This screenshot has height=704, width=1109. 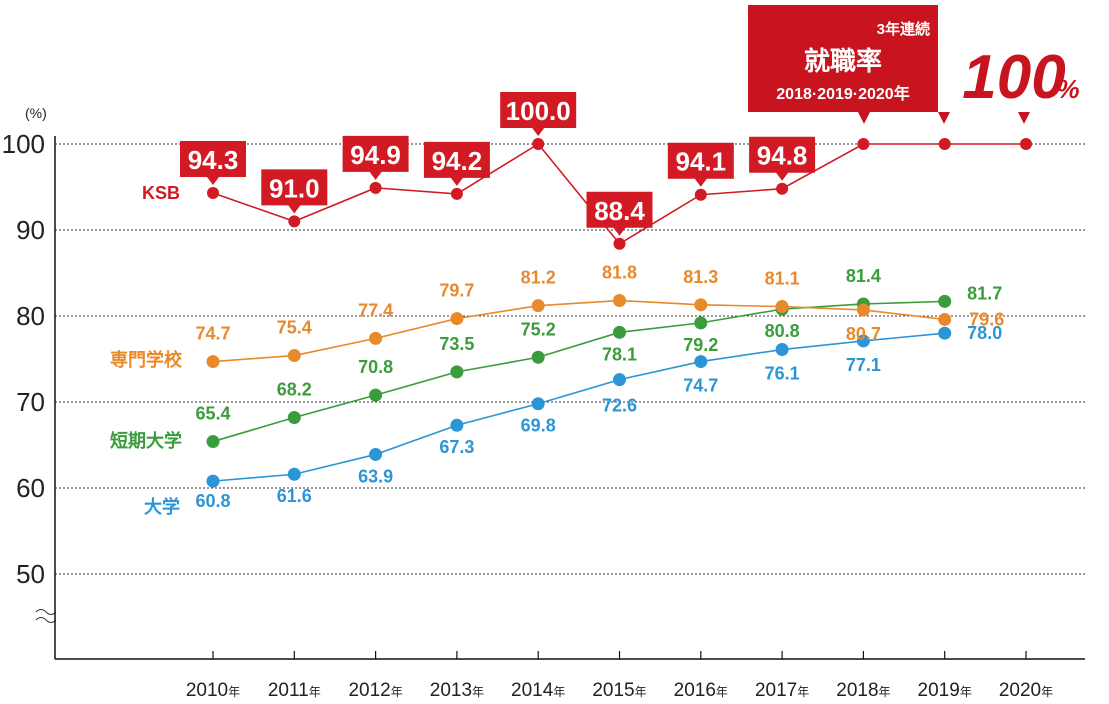 I want to click on data-label: 81.1, so click(x=782, y=279).